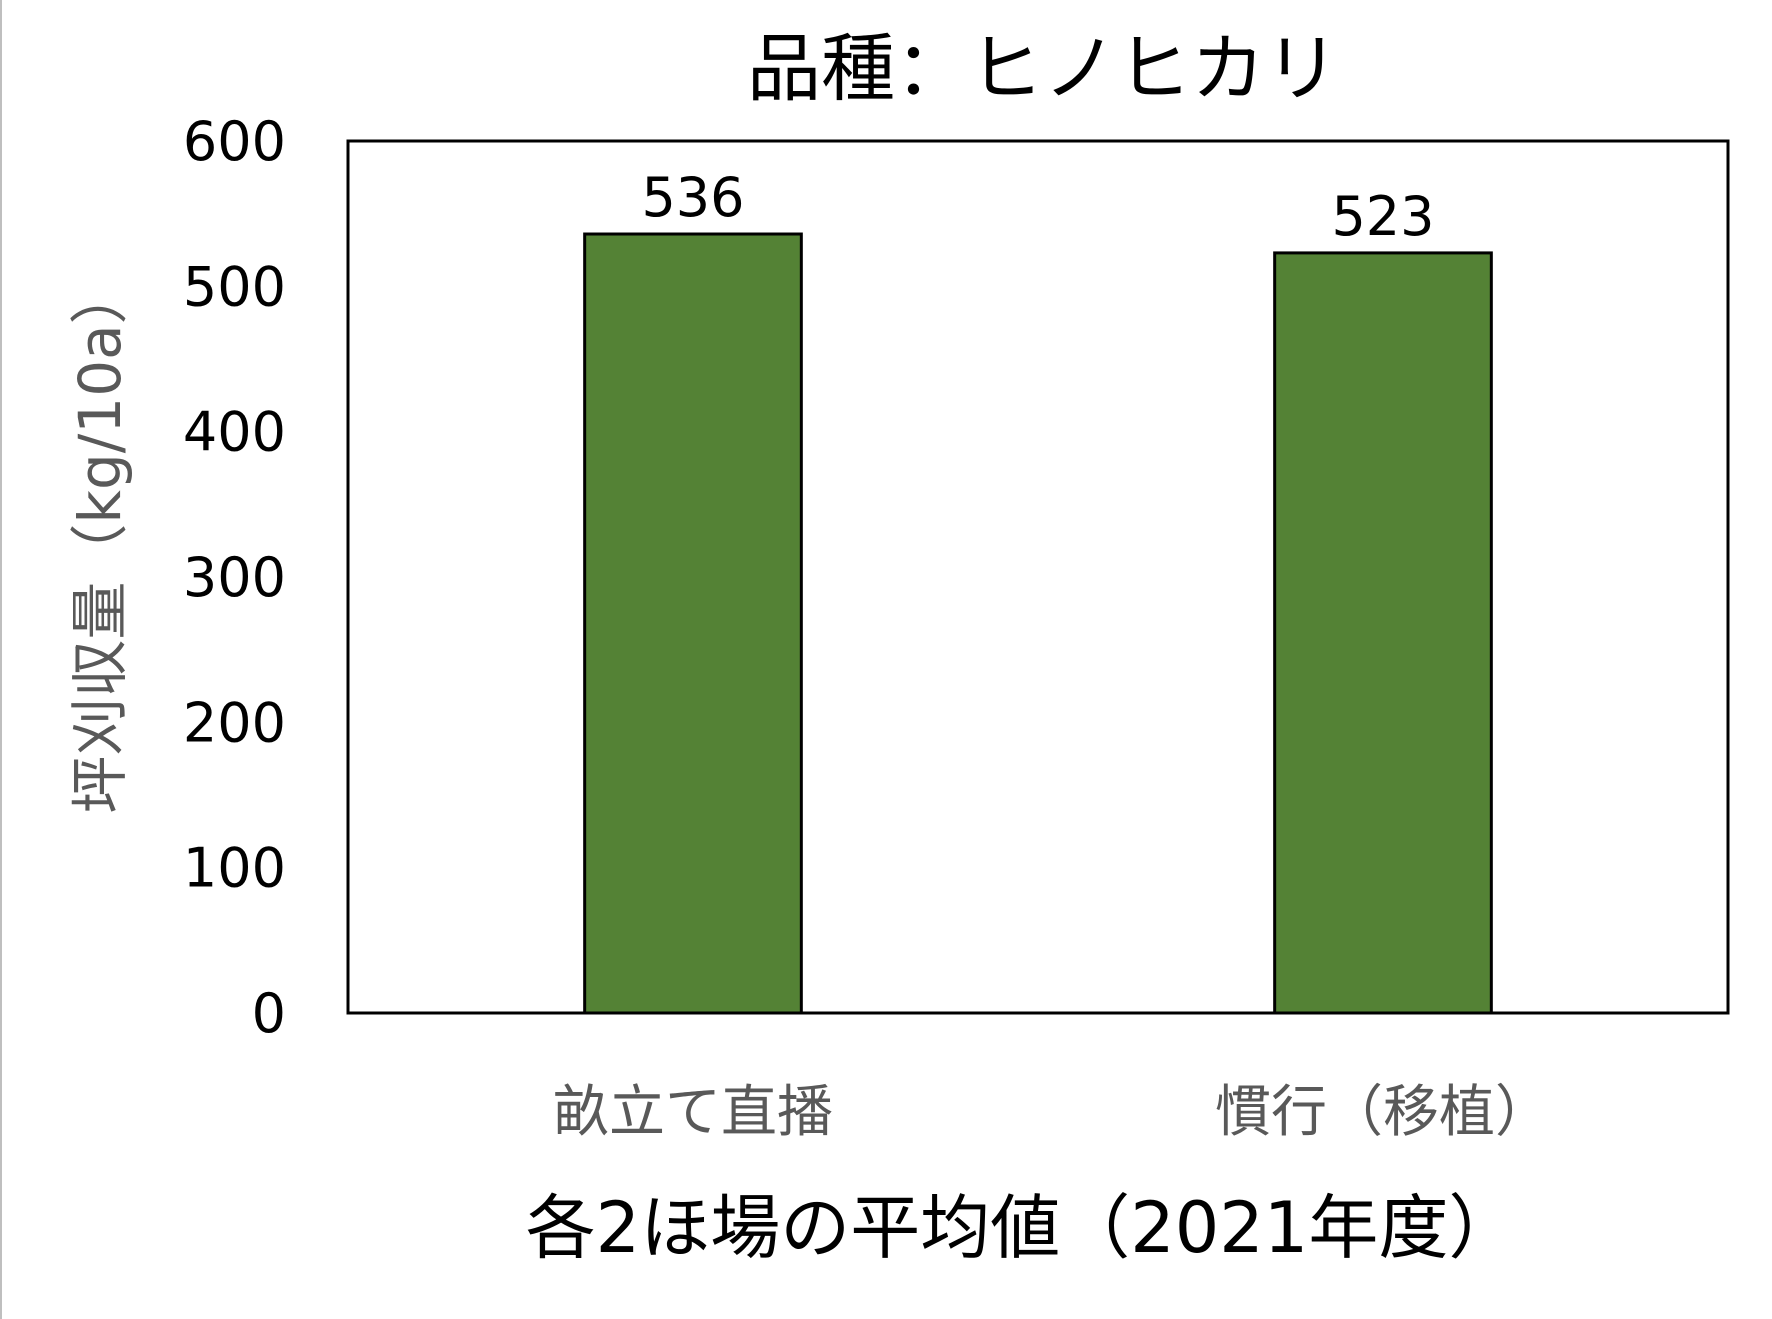  What do you see at coordinates (269, 1013) in the screenshot?
I see `y-tick-label: 0` at bounding box center [269, 1013].